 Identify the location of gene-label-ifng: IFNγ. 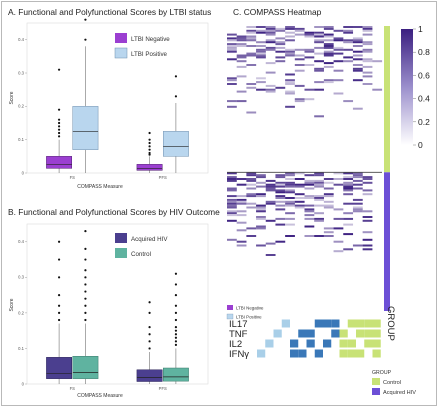
(239, 354).